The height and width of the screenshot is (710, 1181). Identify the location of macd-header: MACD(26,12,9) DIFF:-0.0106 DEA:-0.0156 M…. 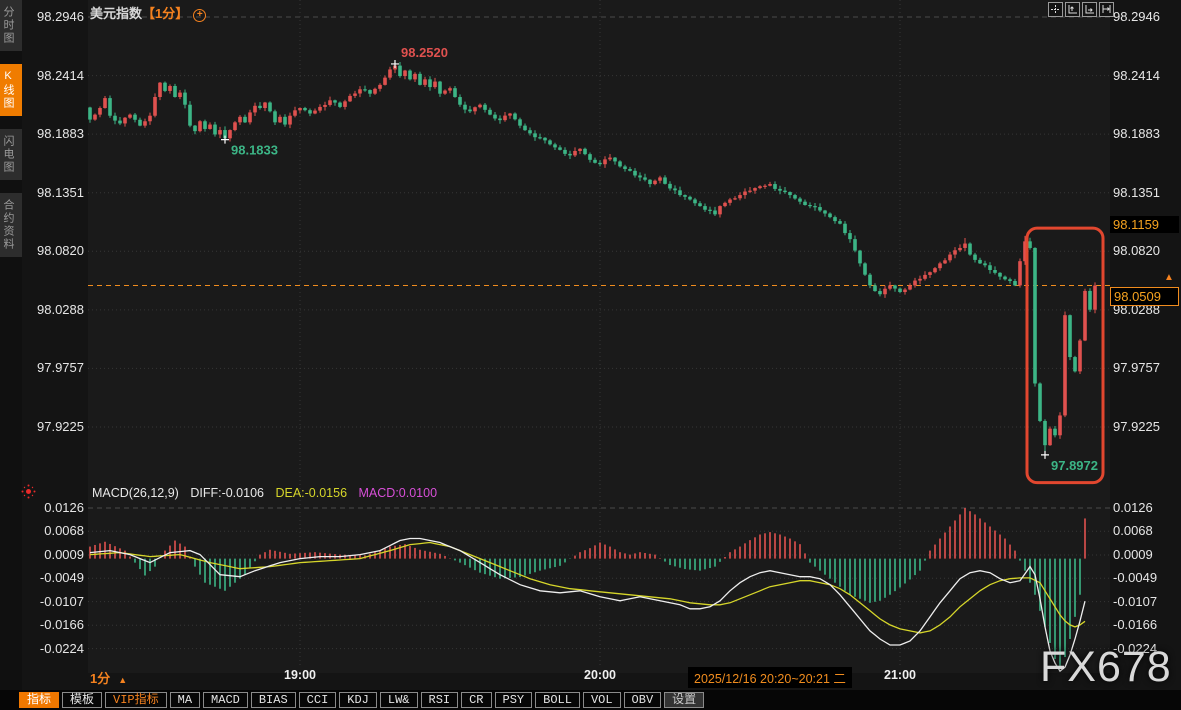
(268, 493).